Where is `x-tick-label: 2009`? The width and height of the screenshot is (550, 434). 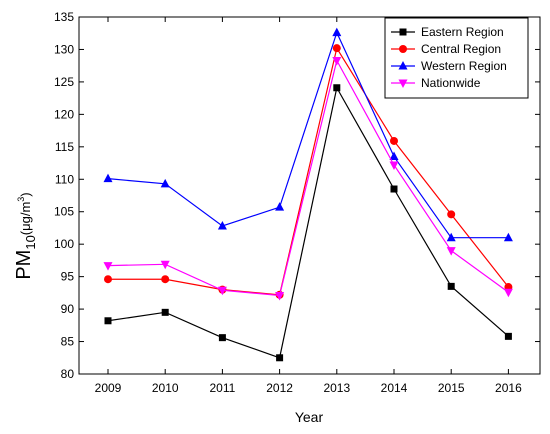
x-tick-label: 2009 is located at coordinates (108, 388).